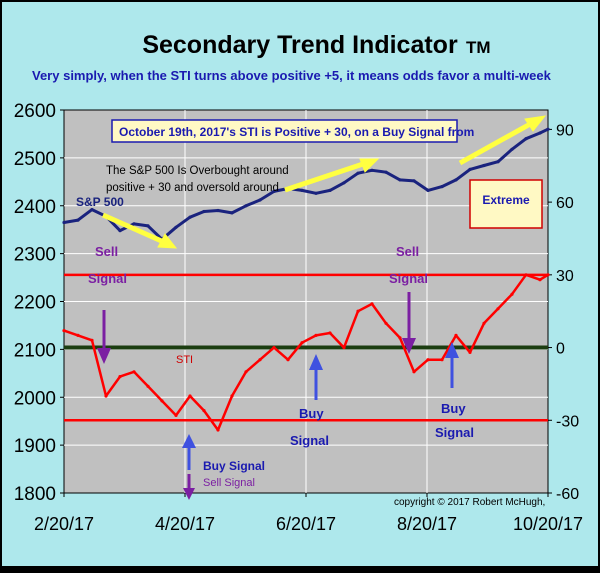  Describe the element at coordinates (306, 524) in the screenshot. I see `x-tick-label: 6/20/17` at that location.